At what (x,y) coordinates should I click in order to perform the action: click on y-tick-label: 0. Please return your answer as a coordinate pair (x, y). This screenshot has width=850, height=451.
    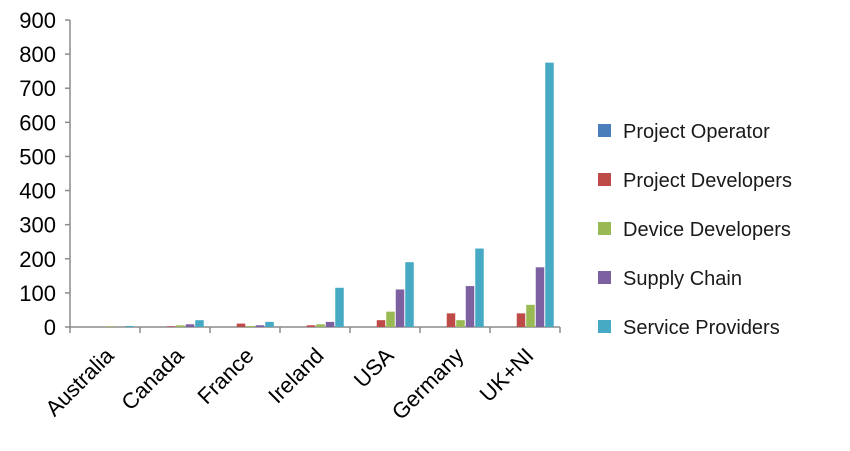
    Looking at the image, I should click on (50, 327).